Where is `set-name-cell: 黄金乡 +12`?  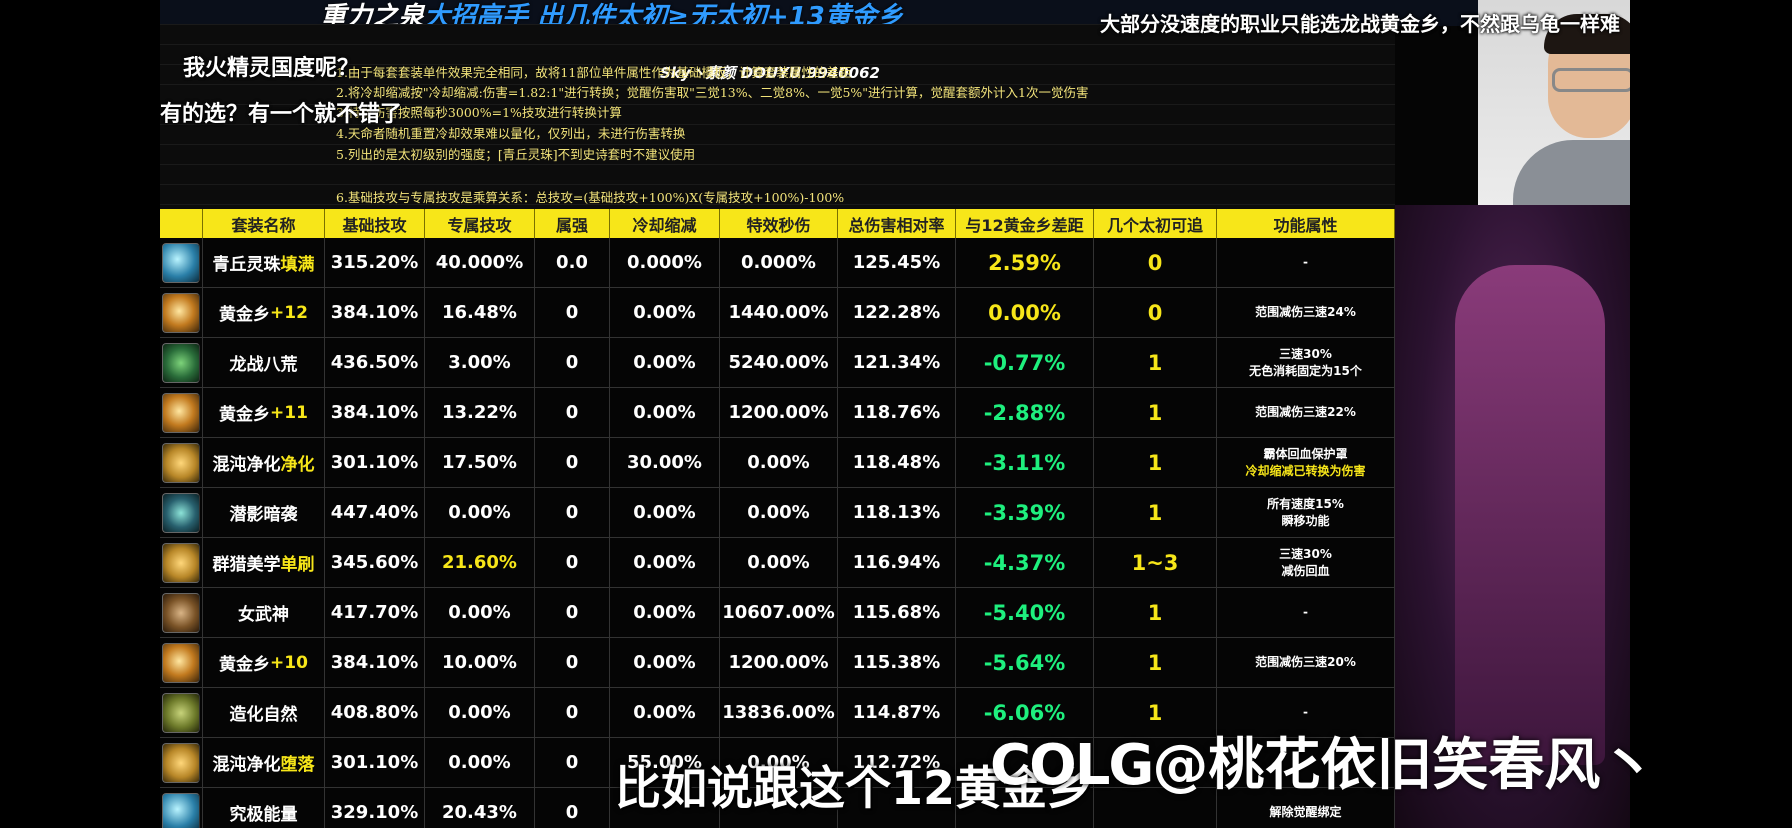
set-name-cell: 黄金乡 +12 is located at coordinates (264, 312).